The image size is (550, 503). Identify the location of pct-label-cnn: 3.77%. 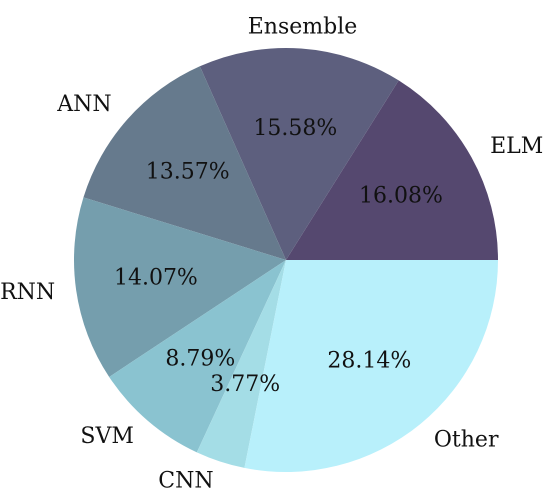
(245, 384).